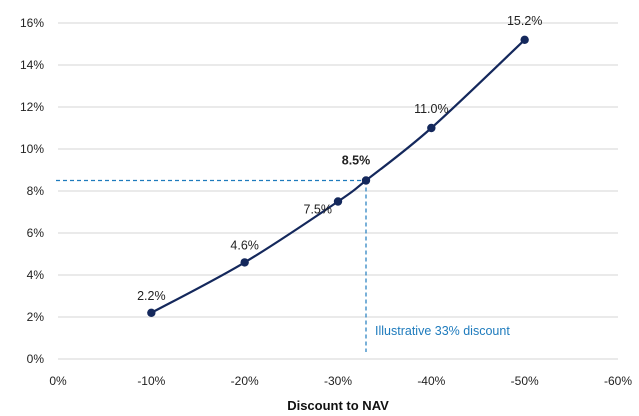  What do you see at coordinates (36, 359) in the screenshot?
I see `y-tick-label: 0%` at bounding box center [36, 359].